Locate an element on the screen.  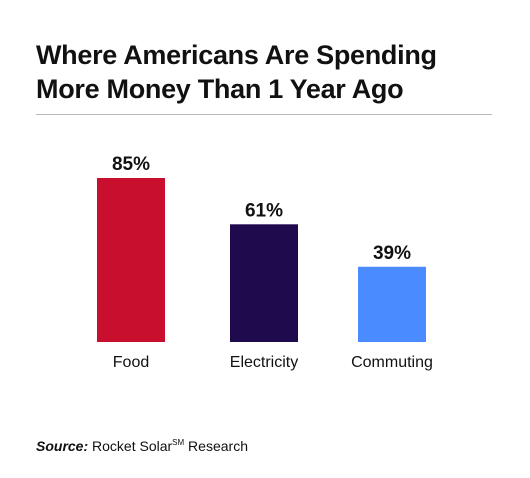
value-label-commuting: 39% is located at coordinates (392, 253).